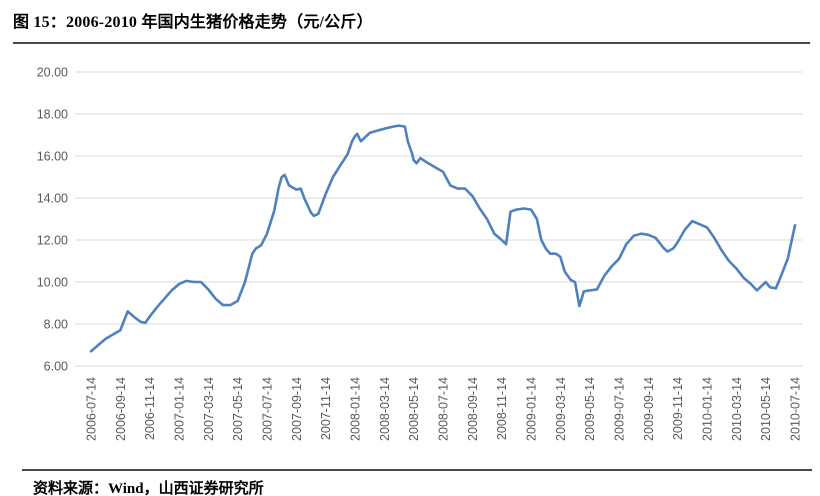 This screenshot has width=820, height=496. I want to click on y-axis-tick-label: 18.00, so click(52, 115).